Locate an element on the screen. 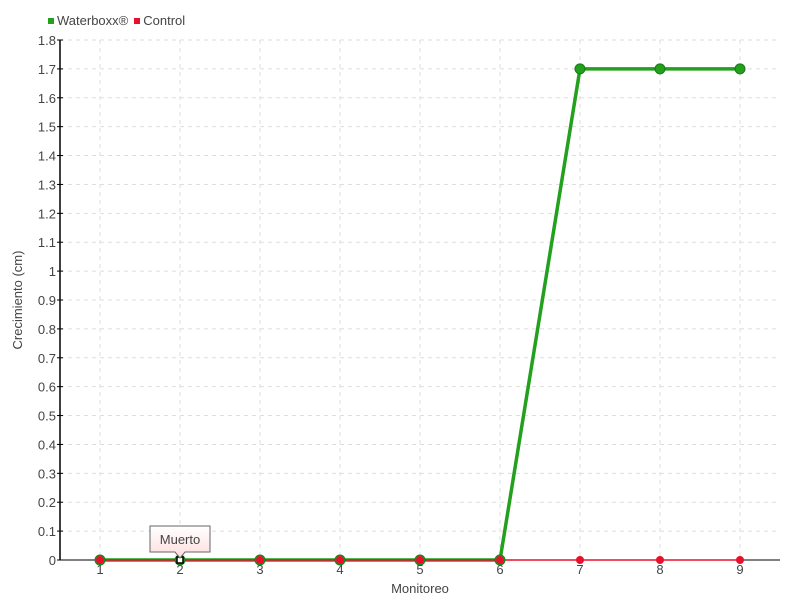 The height and width of the screenshot is (600, 800). legend-swatch-waterboxx is located at coordinates (51, 20).